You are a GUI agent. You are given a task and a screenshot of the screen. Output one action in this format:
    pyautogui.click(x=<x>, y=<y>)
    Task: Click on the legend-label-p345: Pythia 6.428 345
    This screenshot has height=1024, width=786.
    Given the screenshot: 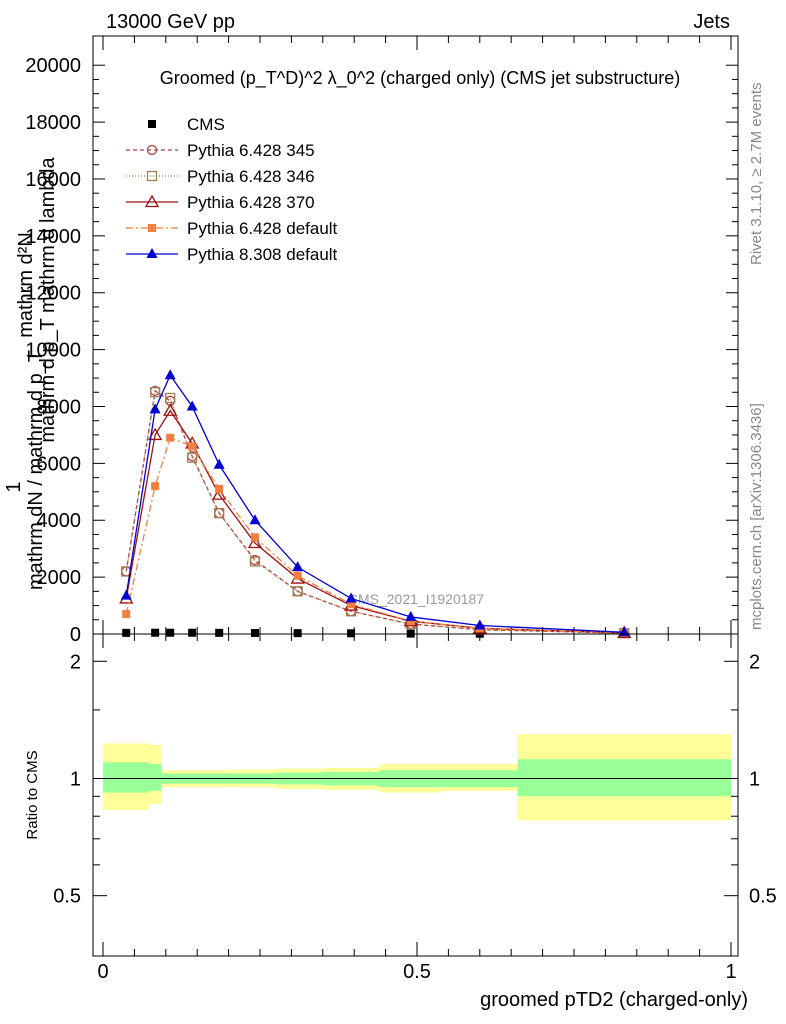 What is the action you would take?
    pyautogui.click(x=251, y=150)
    